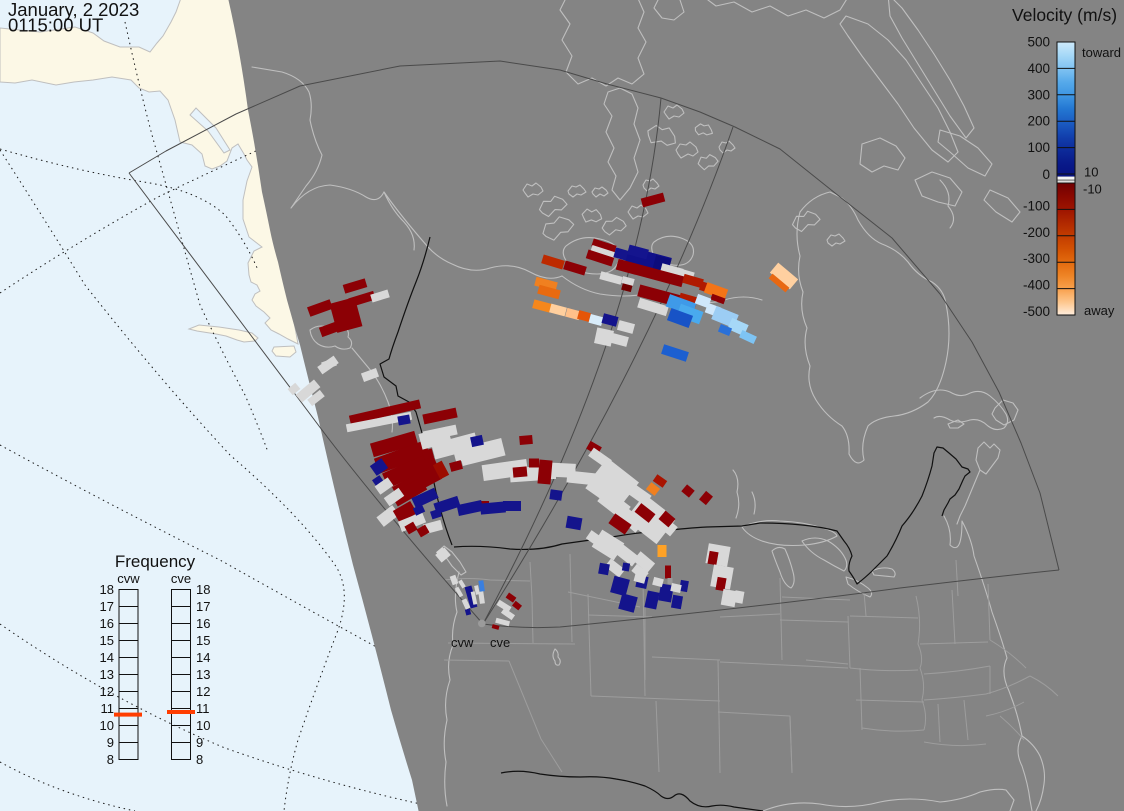 The height and width of the screenshot is (811, 1124). I want to click on svg-text: 0115:00 UT, so click(55, 25).